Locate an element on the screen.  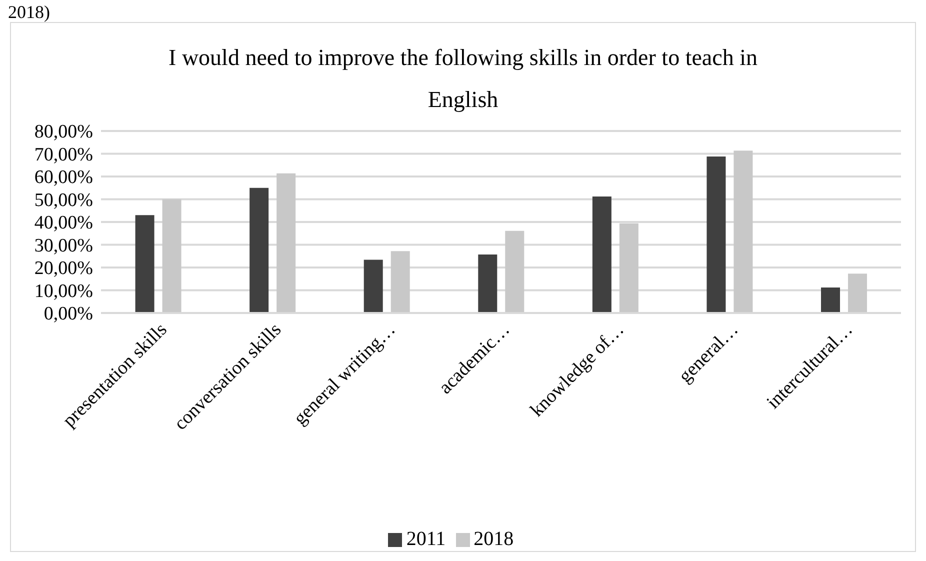
y-tick-label: 50,00% is located at coordinates (64, 200).